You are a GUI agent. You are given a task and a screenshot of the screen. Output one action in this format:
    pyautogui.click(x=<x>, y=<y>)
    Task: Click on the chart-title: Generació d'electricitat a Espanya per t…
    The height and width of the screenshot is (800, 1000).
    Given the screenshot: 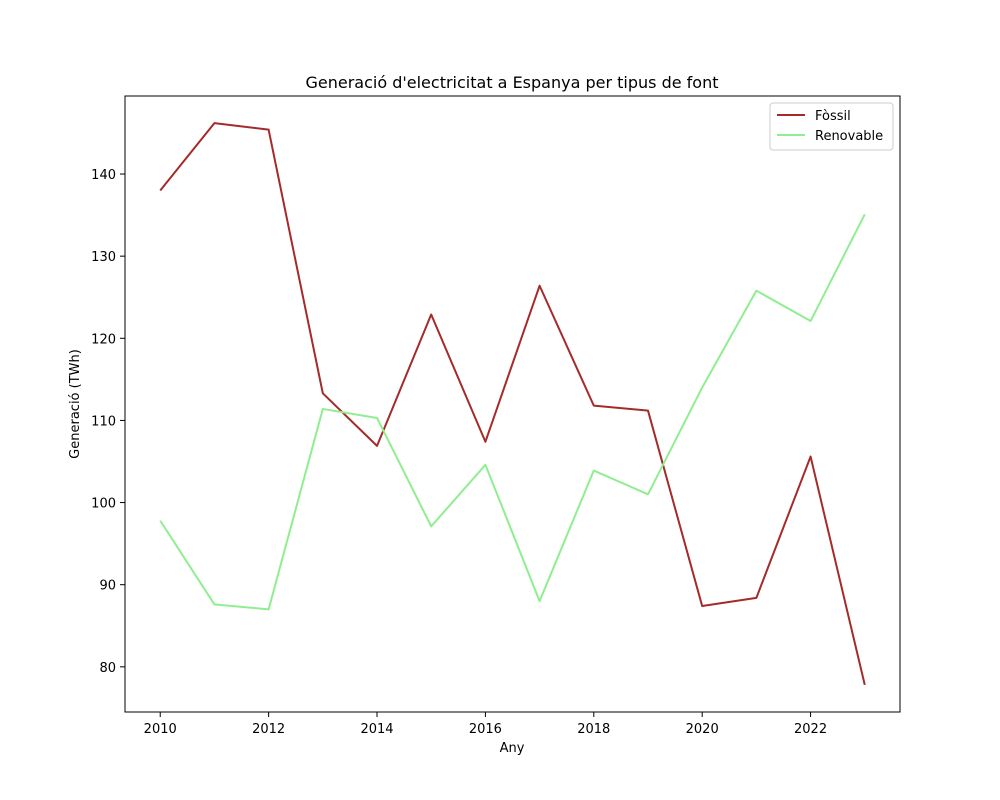 What is the action you would take?
    pyautogui.click(x=511, y=82)
    